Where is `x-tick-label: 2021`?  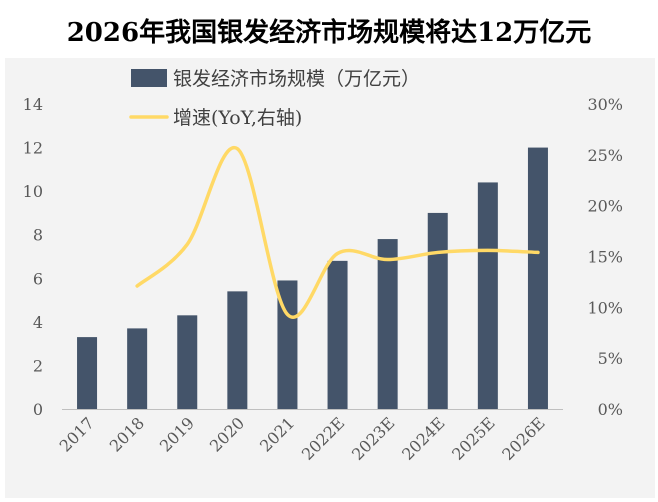 x-tick-label: 2021 is located at coordinates (277, 434).